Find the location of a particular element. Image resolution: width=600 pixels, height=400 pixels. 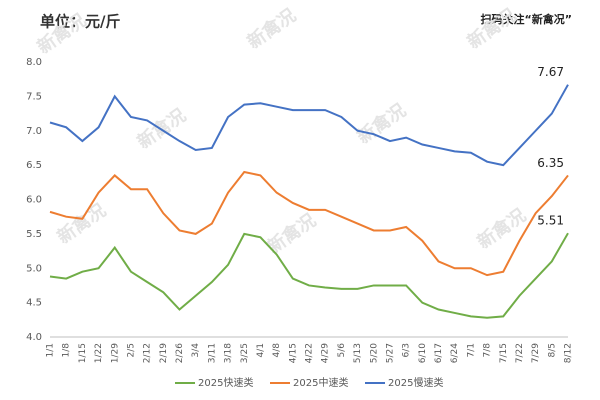

x-tick-label: 6/10 is located at coordinates (423, 353).